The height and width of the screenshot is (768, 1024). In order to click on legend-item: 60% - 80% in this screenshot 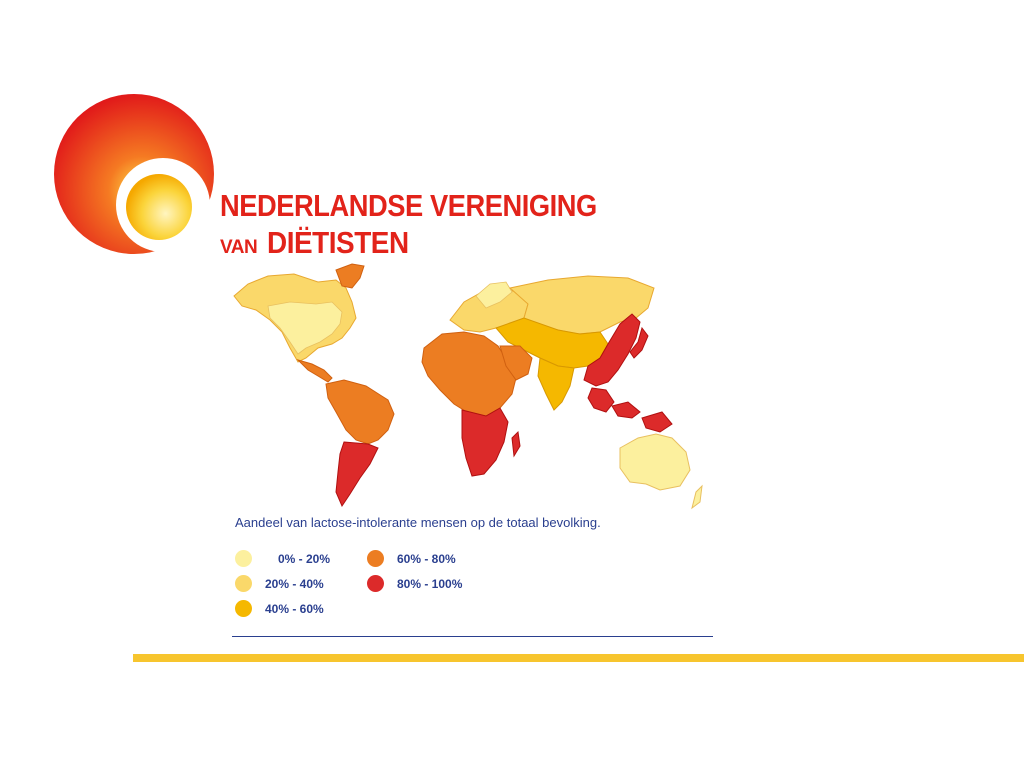, I will do `click(411, 558)`.